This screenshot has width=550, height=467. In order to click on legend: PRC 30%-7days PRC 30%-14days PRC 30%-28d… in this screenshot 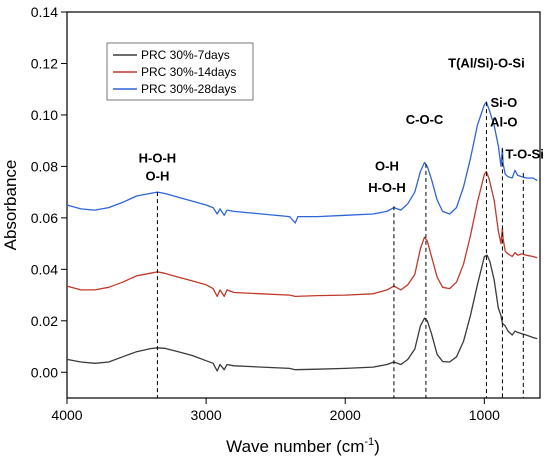, I will do `click(180, 71)`.